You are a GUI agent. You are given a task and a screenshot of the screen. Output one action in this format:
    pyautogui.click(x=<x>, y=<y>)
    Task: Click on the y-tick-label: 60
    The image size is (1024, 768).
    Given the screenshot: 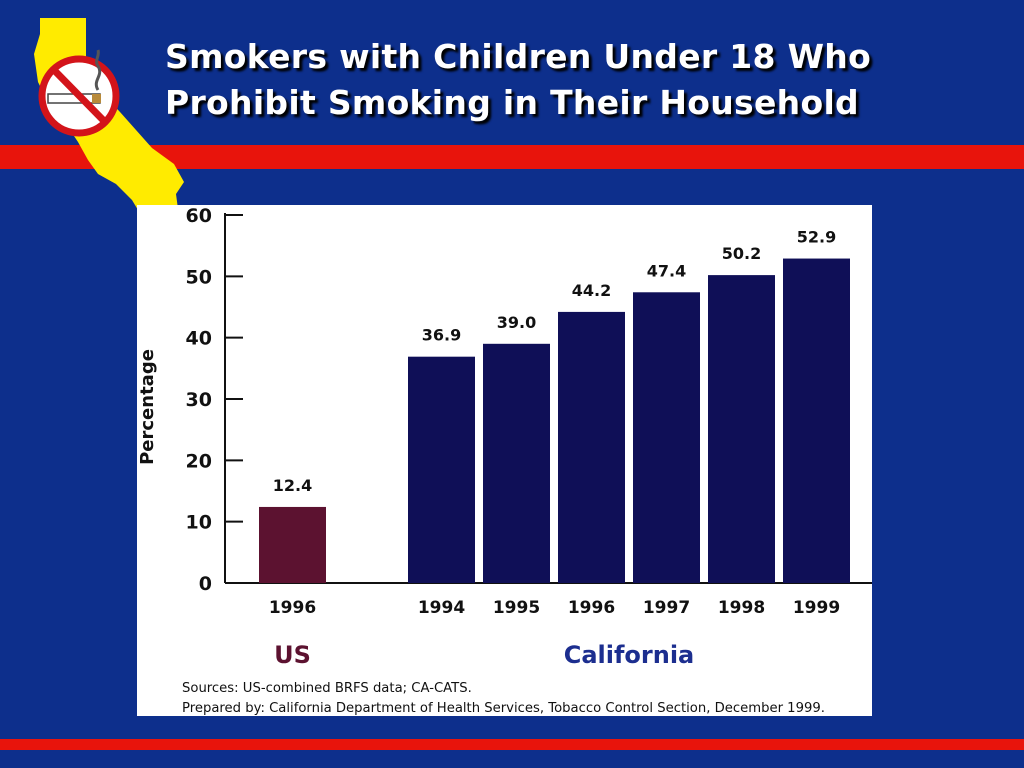 What is the action you would take?
    pyautogui.click(x=199, y=216)
    